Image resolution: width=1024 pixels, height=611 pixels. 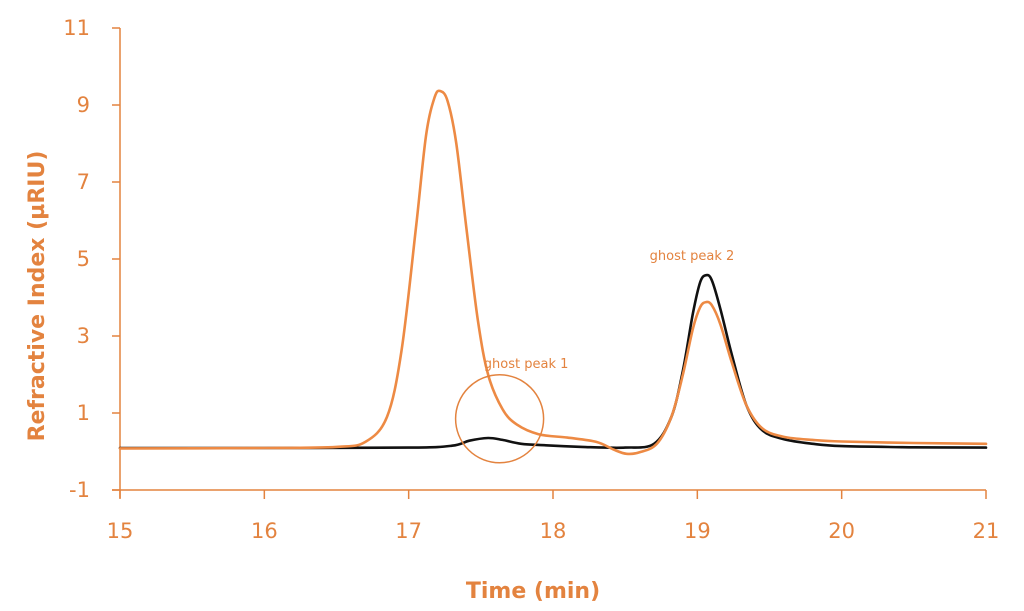 What do you see at coordinates (841, 531) in the screenshot?
I see `x-tick-label: 20` at bounding box center [841, 531].